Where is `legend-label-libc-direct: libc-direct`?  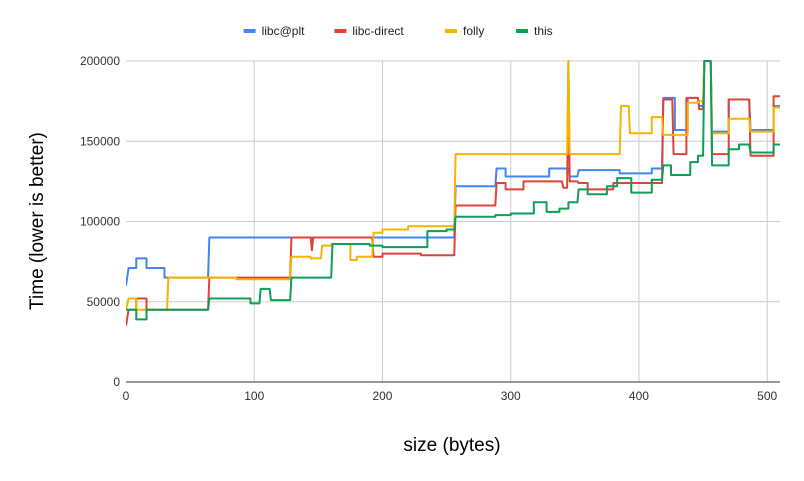 legend-label-libc-direct: libc-direct is located at coordinates (378, 31).